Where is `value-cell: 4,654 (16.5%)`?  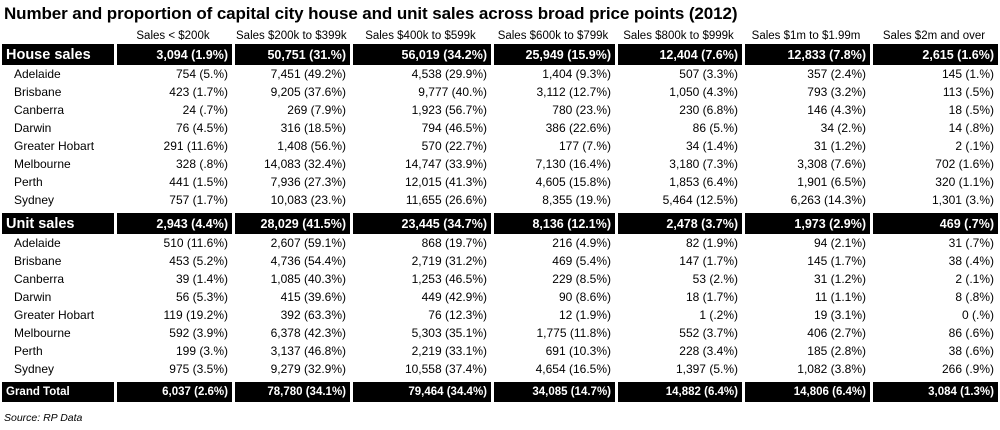 value-cell: 4,654 (16.5%) is located at coordinates (573, 369).